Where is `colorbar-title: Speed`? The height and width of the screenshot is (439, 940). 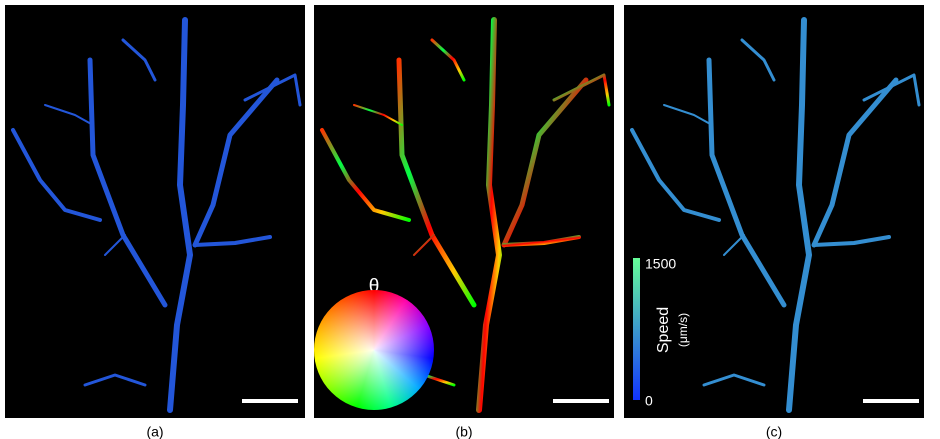 colorbar-title: Speed is located at coordinates (663, 330).